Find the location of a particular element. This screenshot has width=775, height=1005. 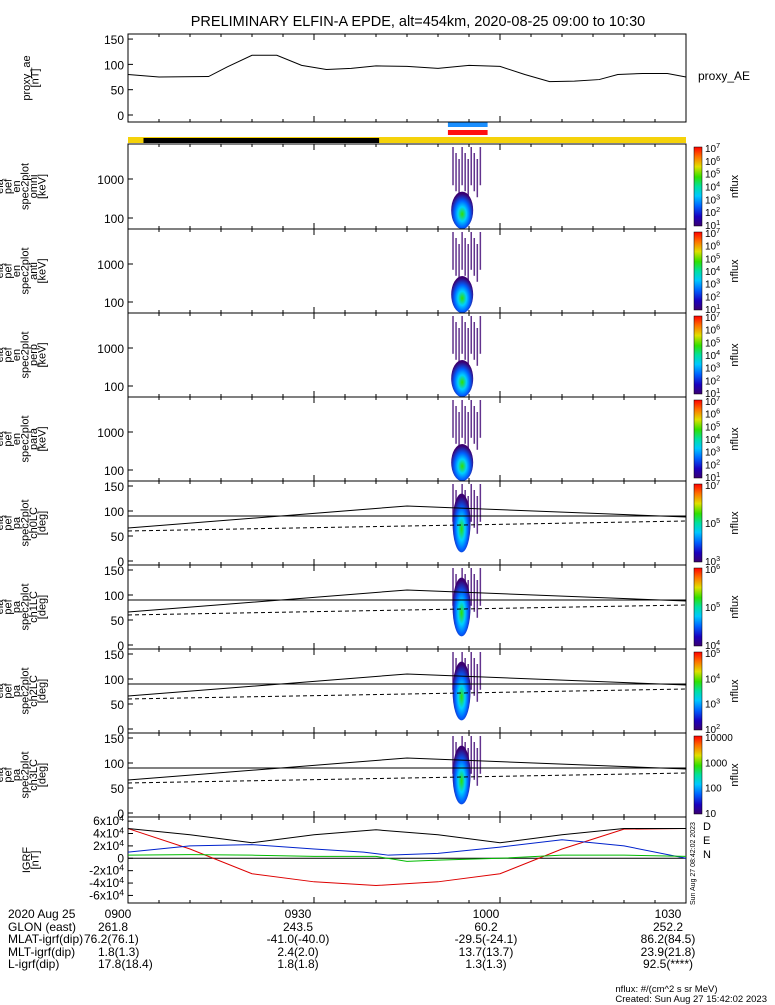

ephemeris-label: 2020 Aug 25 is located at coordinates (42, 914).